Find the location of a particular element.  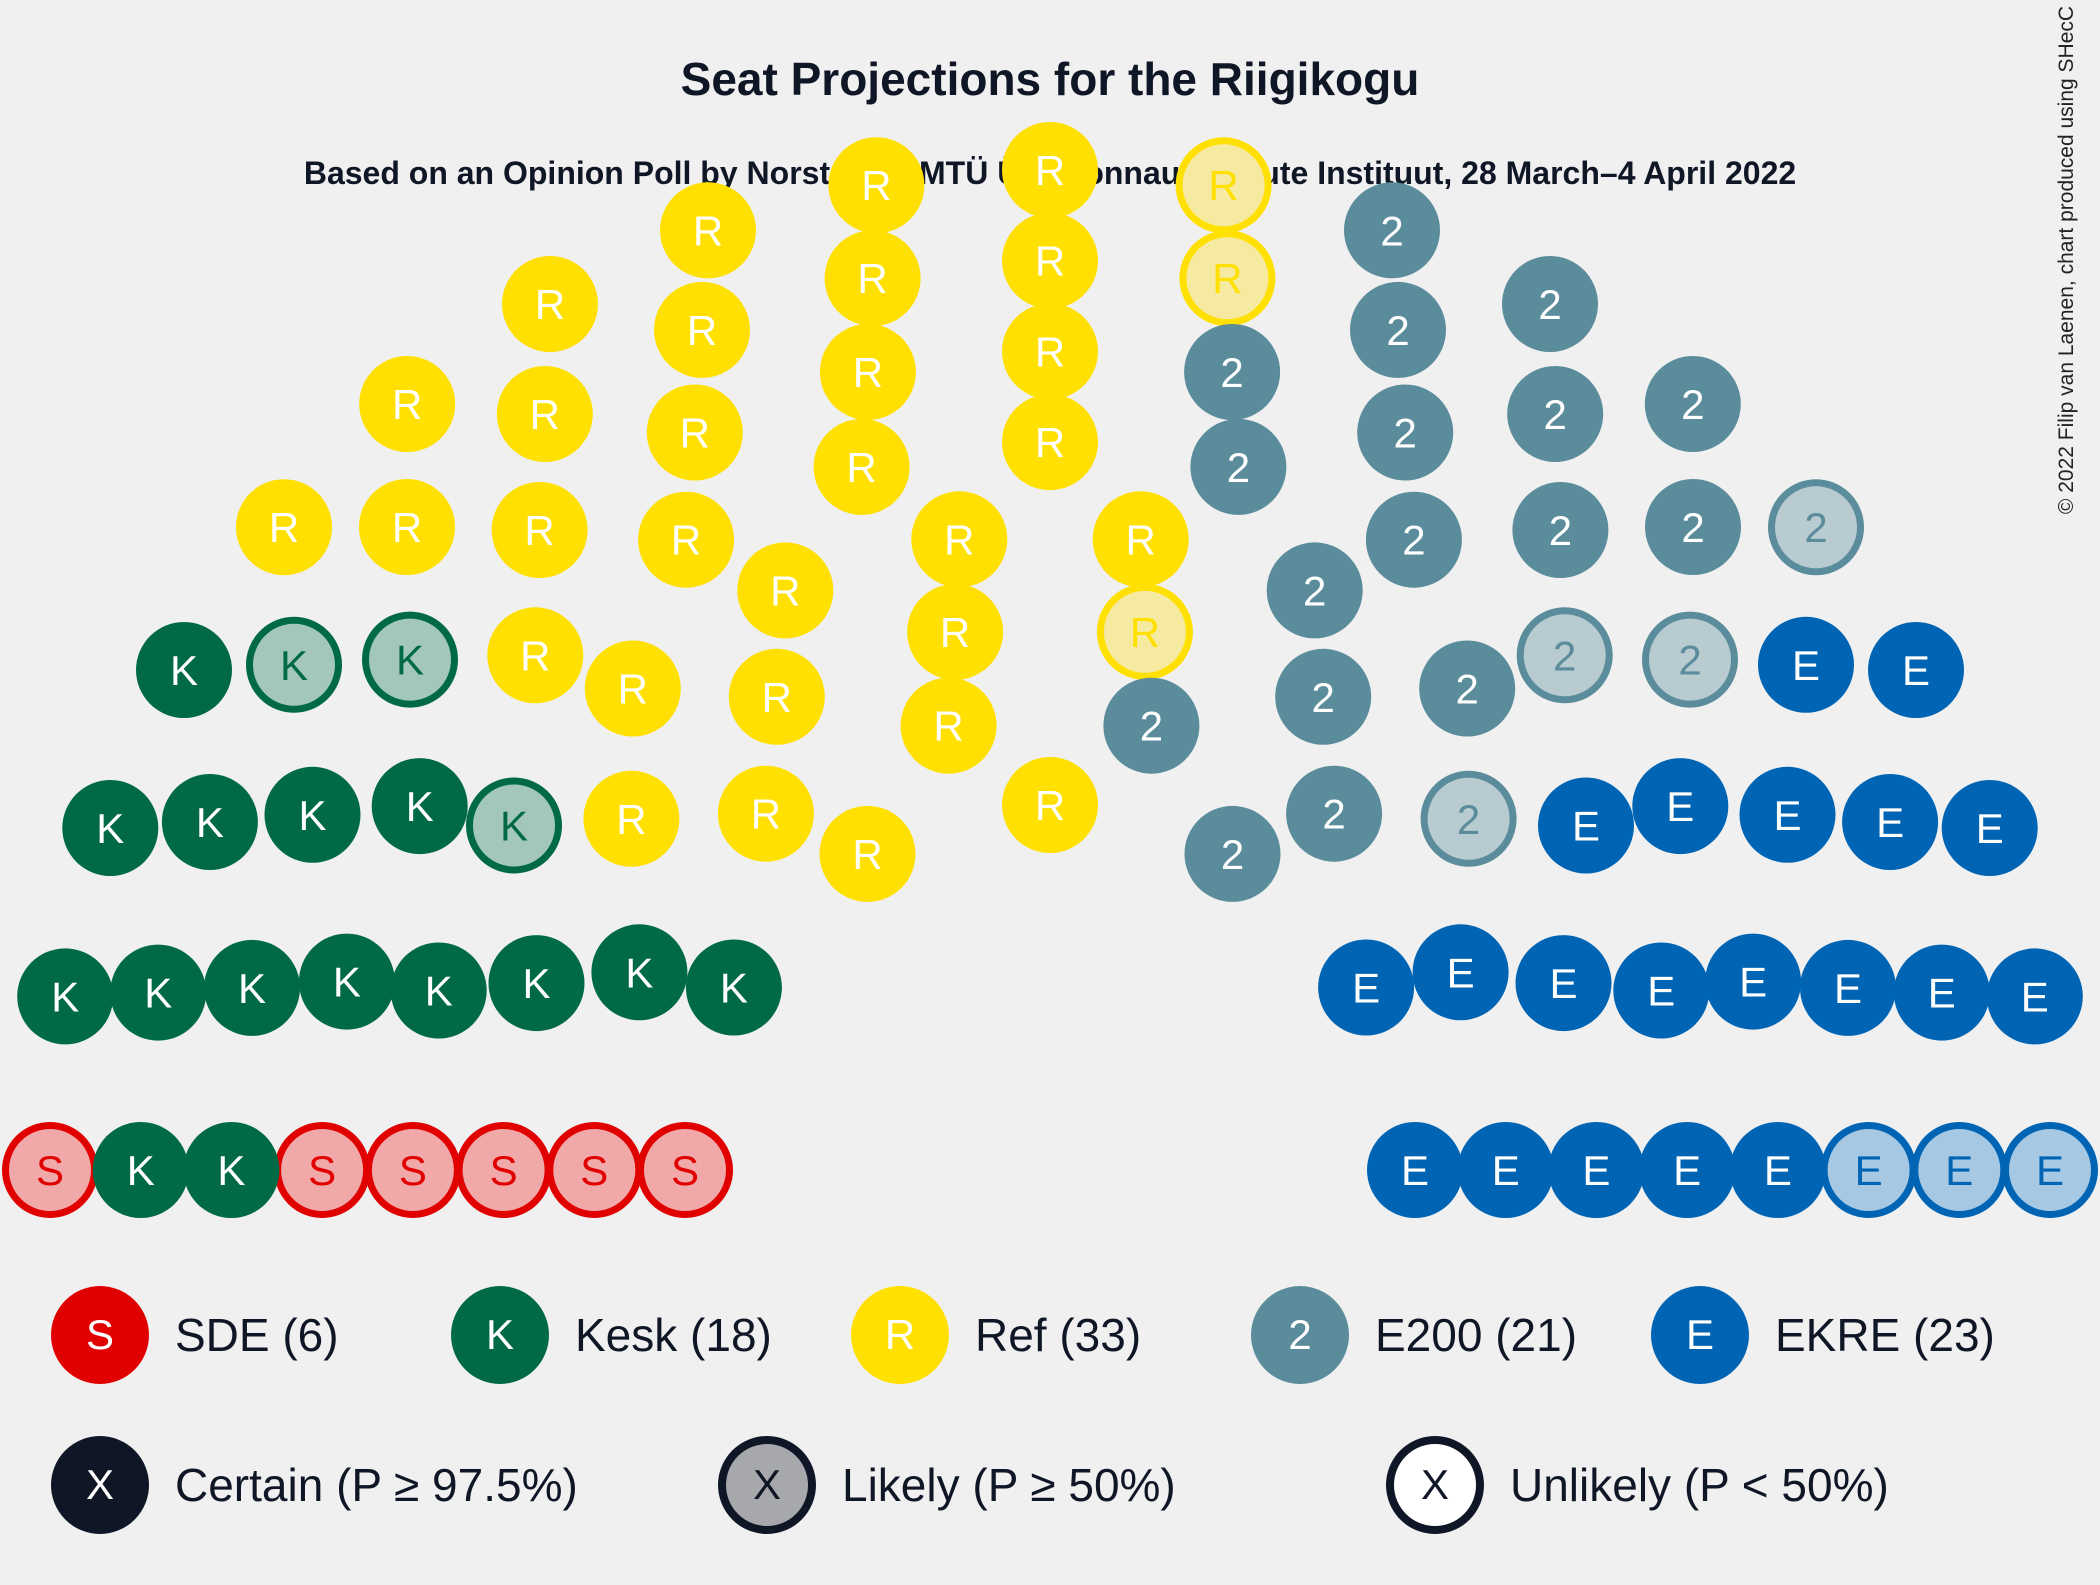

svg-text: S is located at coordinates (50, 1170).